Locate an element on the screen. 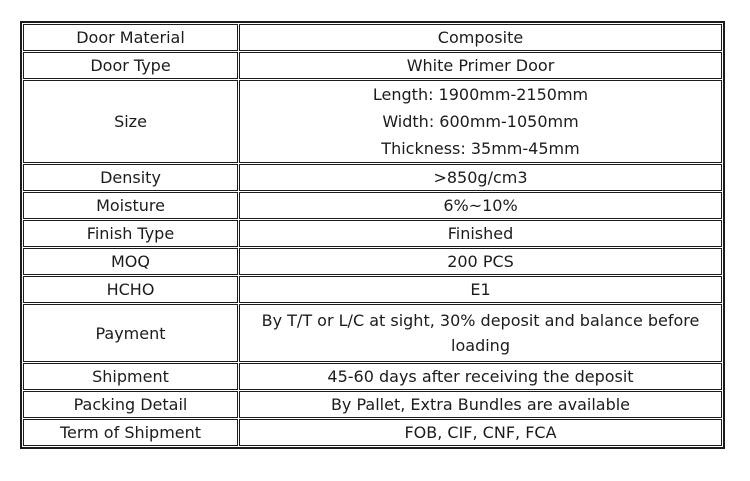 The height and width of the screenshot is (481, 750). row-label-term-of-shipment: Term of Shipment is located at coordinates (130, 432).